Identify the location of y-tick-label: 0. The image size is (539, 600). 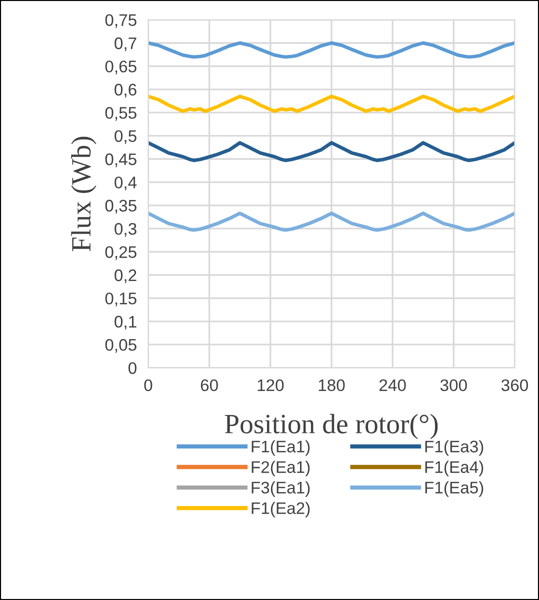
(132, 368).